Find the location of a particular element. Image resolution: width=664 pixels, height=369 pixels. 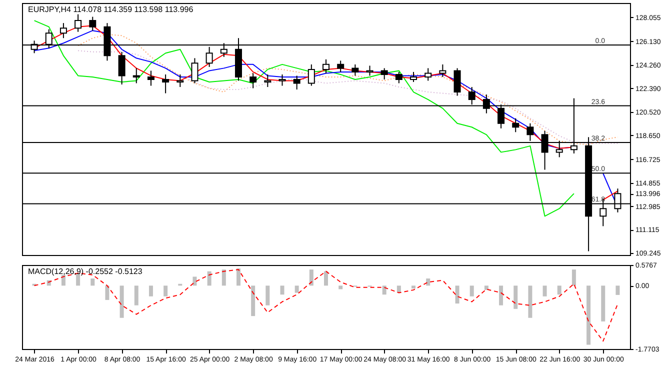

chart-title: MACD(12,26,9) -0.2552 -0.5123 is located at coordinates (85, 271).